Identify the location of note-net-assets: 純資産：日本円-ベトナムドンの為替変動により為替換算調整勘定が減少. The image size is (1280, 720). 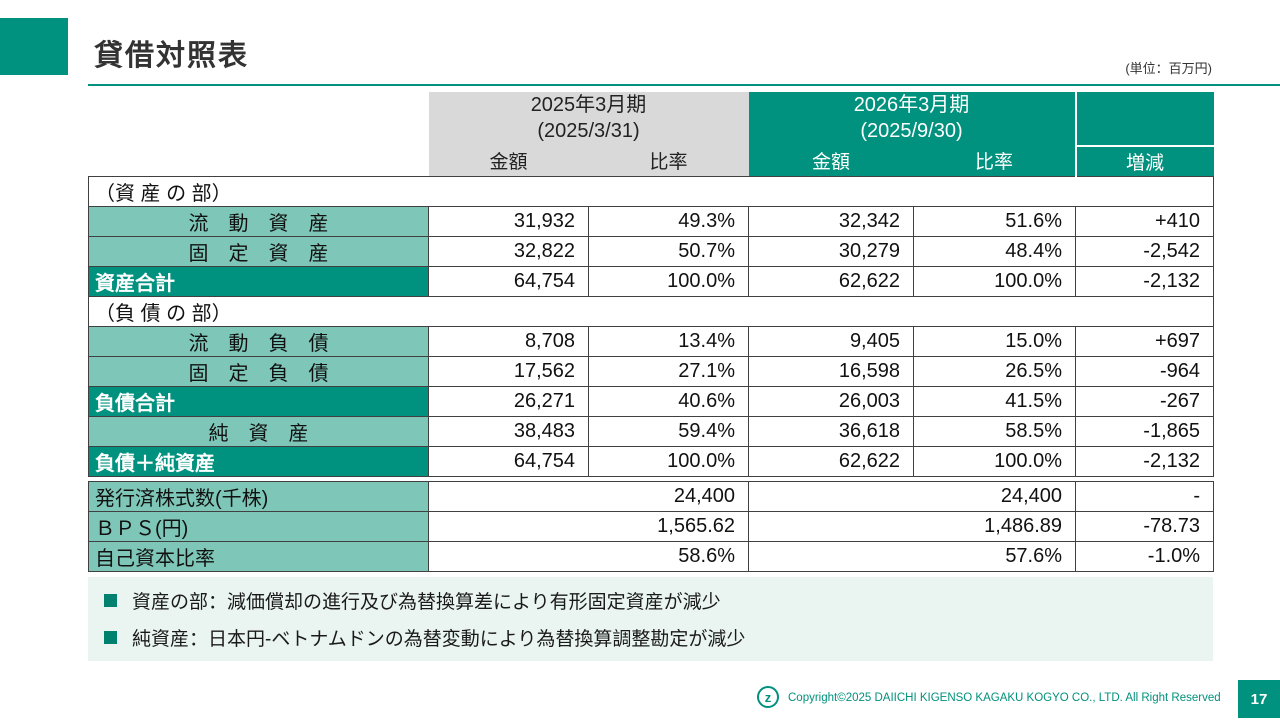
(650, 637).